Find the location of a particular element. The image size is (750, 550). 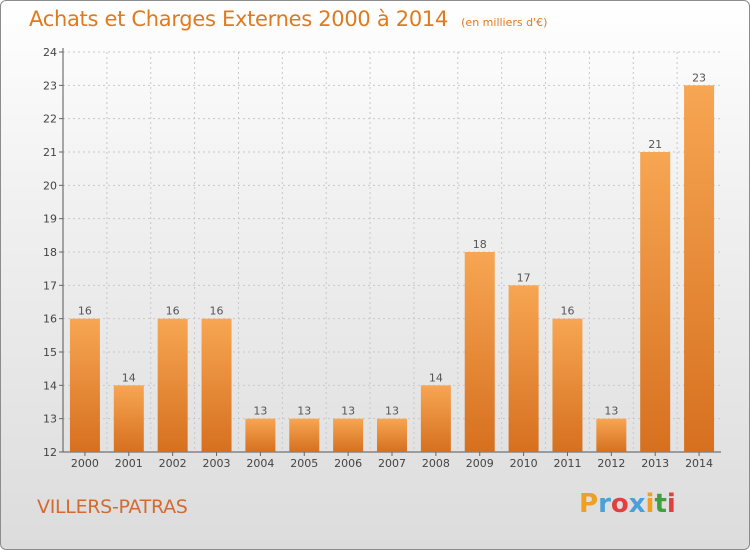

y-tick-label: 21 is located at coordinates (50, 152).